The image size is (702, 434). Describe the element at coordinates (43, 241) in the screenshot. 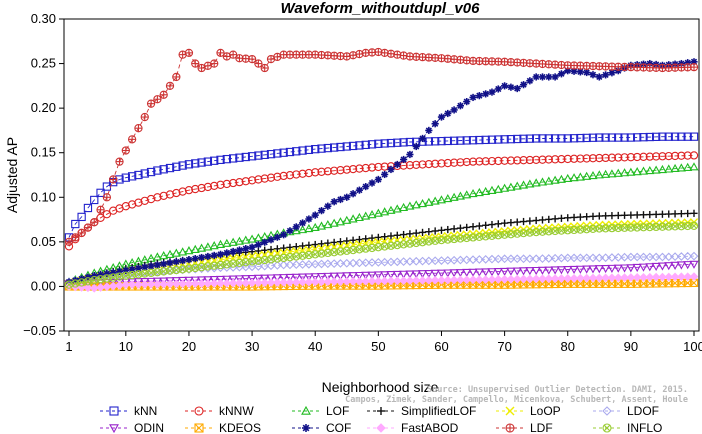

I see `y-tick-label: 0.05` at that location.